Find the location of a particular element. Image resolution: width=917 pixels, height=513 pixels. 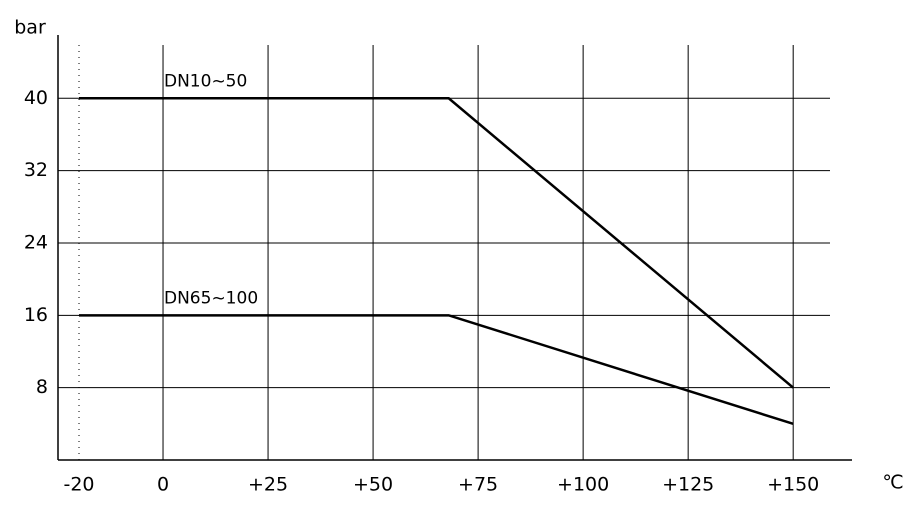

series-label: DN10~50 is located at coordinates (205, 81).